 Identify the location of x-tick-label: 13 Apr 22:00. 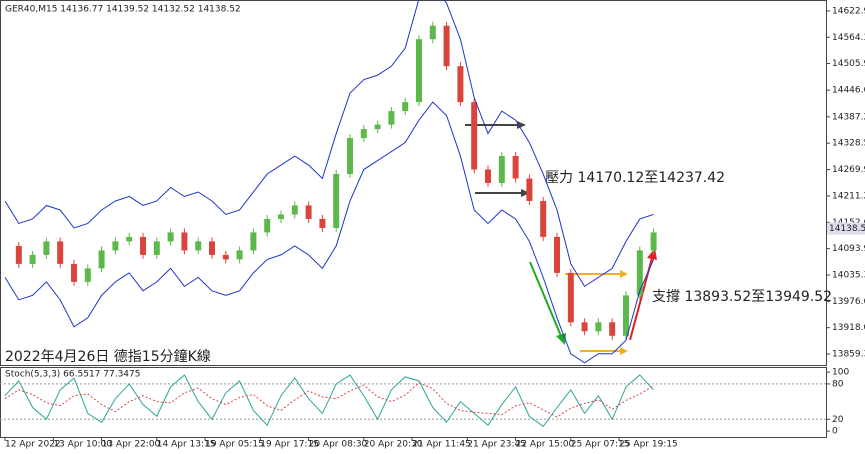
(131, 445).